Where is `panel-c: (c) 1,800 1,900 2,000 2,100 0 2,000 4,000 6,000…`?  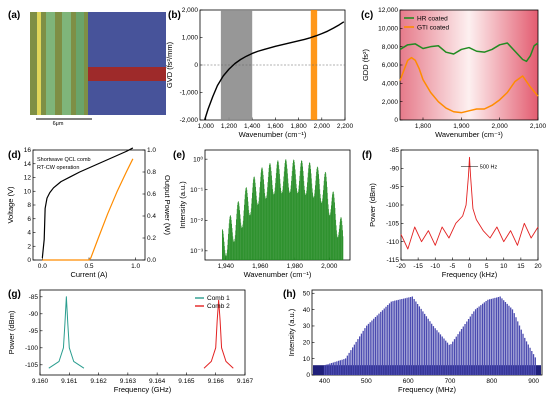 panel-c: (c) 1,800 1,900 2,000 2,100 0 2,000 4,000 6,000… is located at coordinates (454, 73).